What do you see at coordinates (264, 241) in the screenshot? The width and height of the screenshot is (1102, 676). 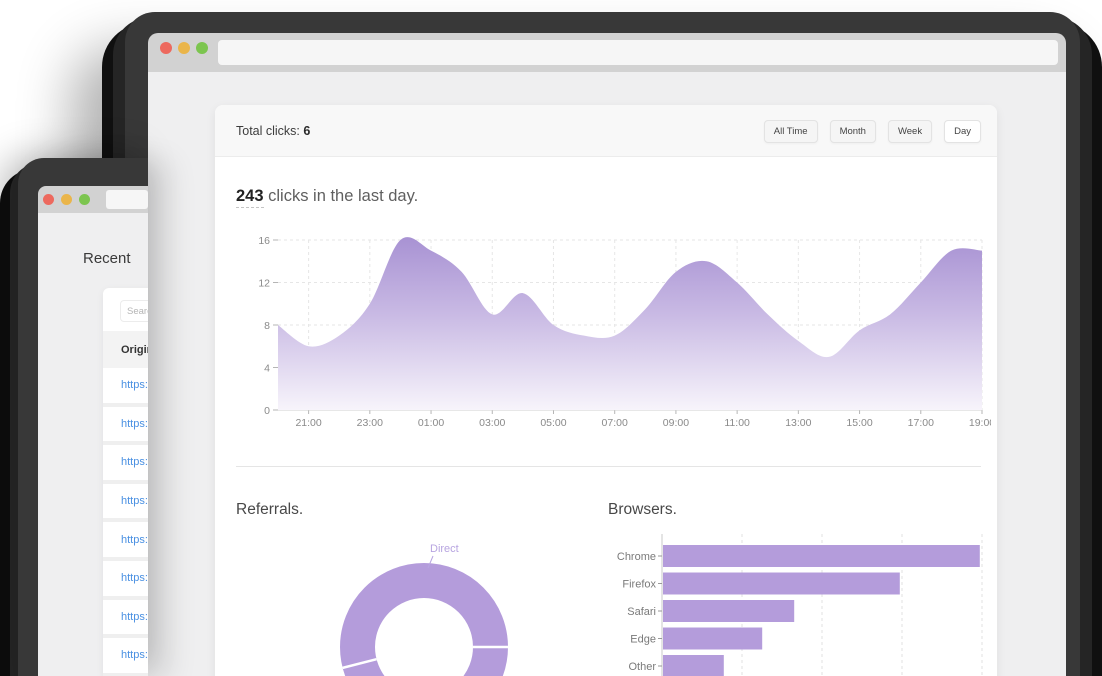 I see `svg-text: 16` at bounding box center [264, 241].